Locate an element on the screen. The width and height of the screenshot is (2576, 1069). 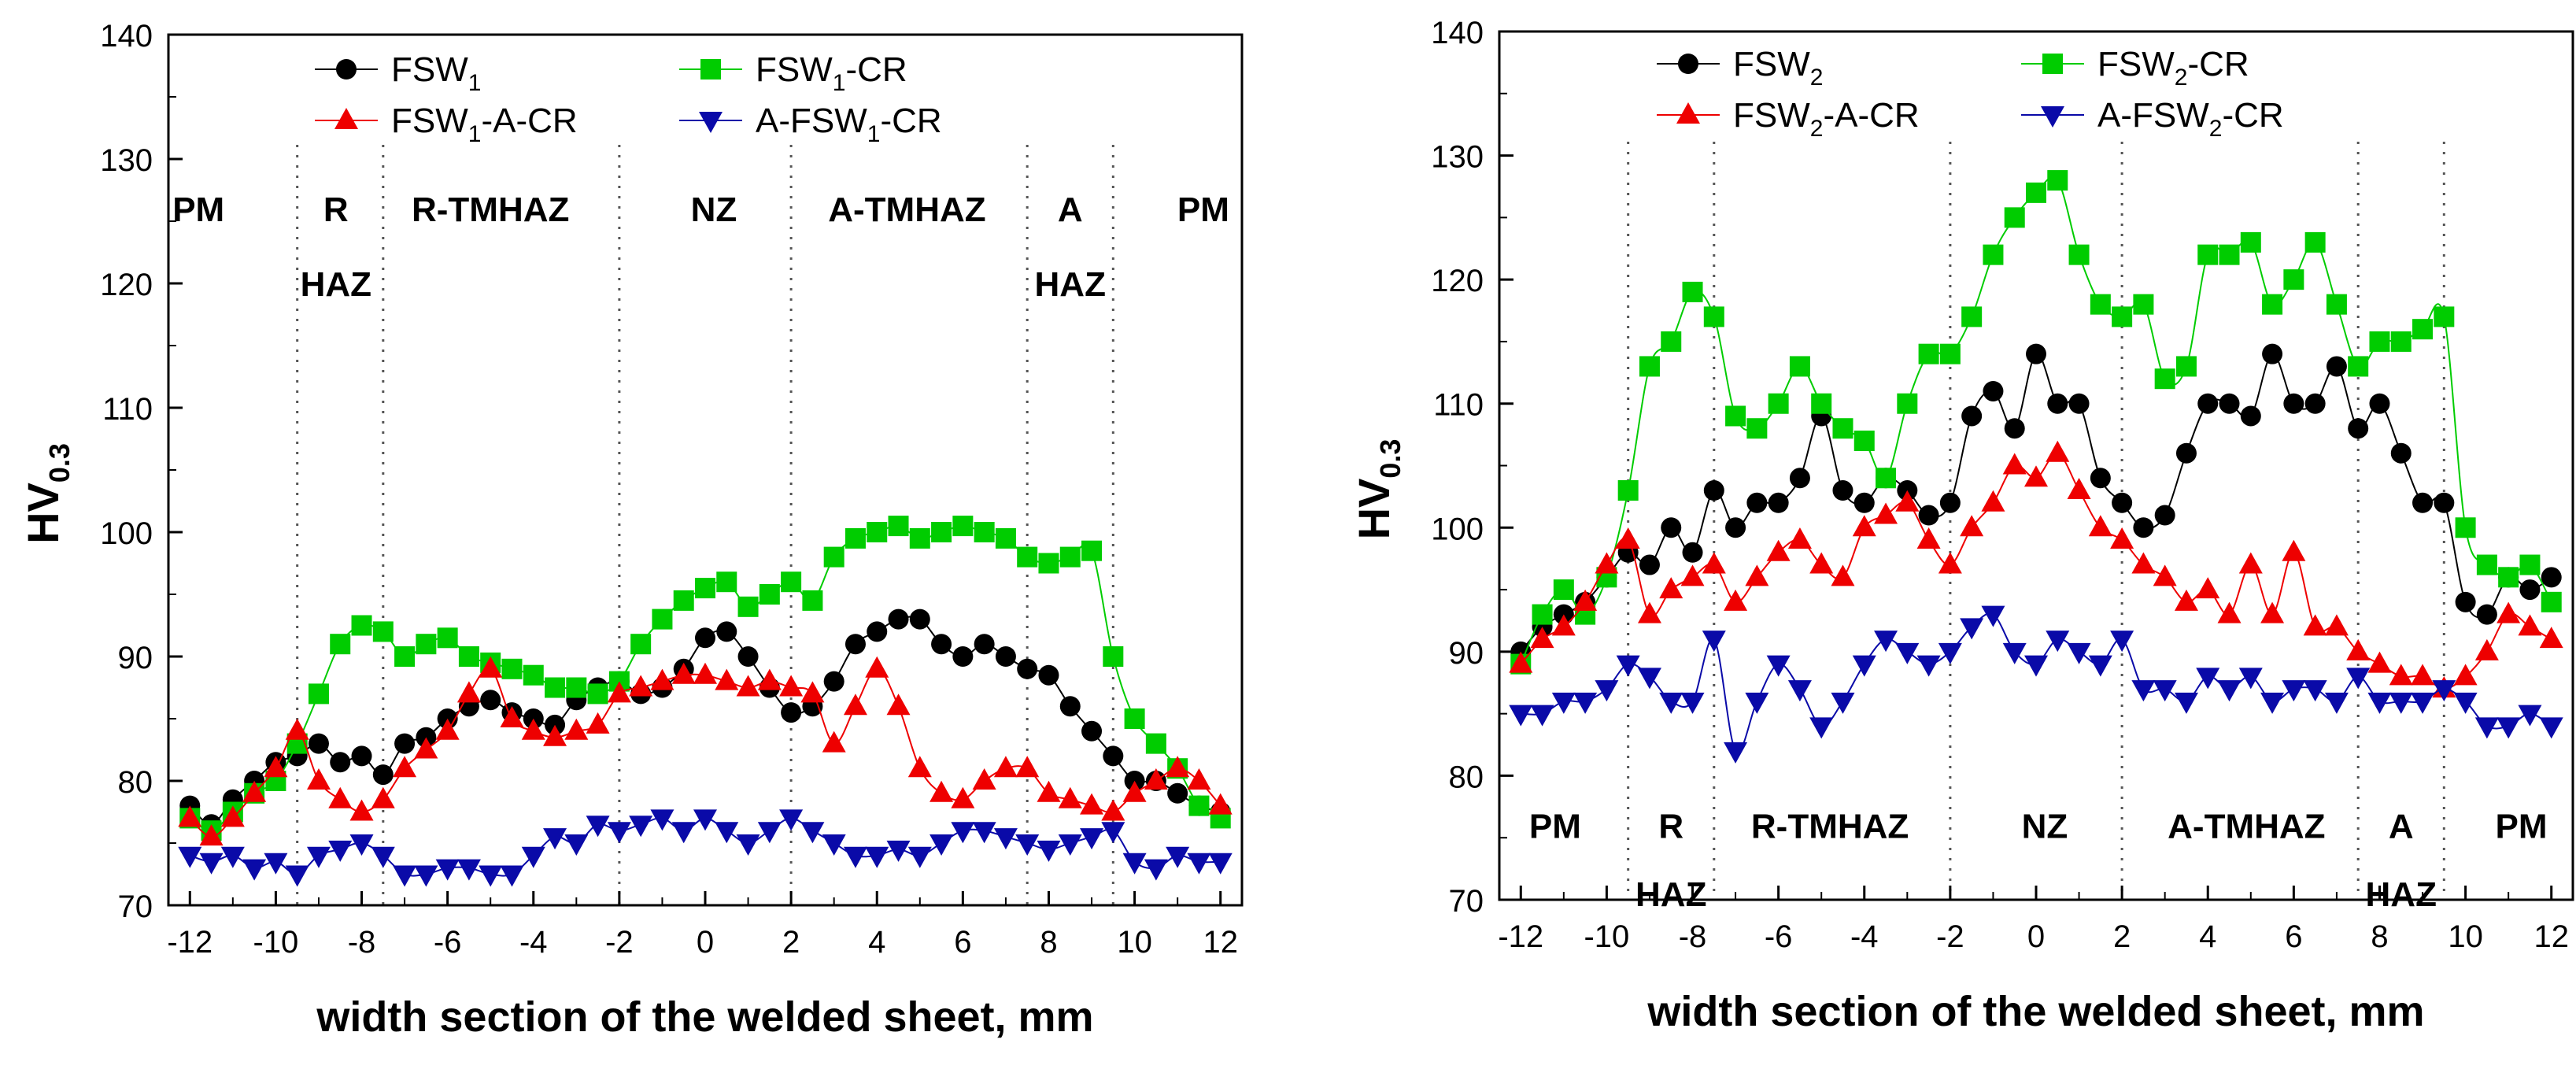
legend-label-suffix: -CR is located at coordinates (2252, 115).